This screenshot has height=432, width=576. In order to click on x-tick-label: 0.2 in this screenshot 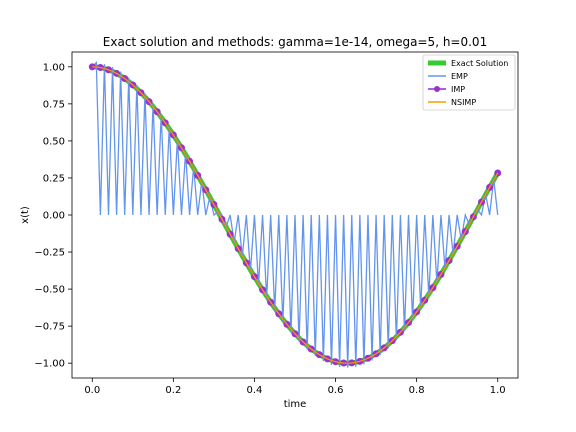, I will do `click(173, 390)`.